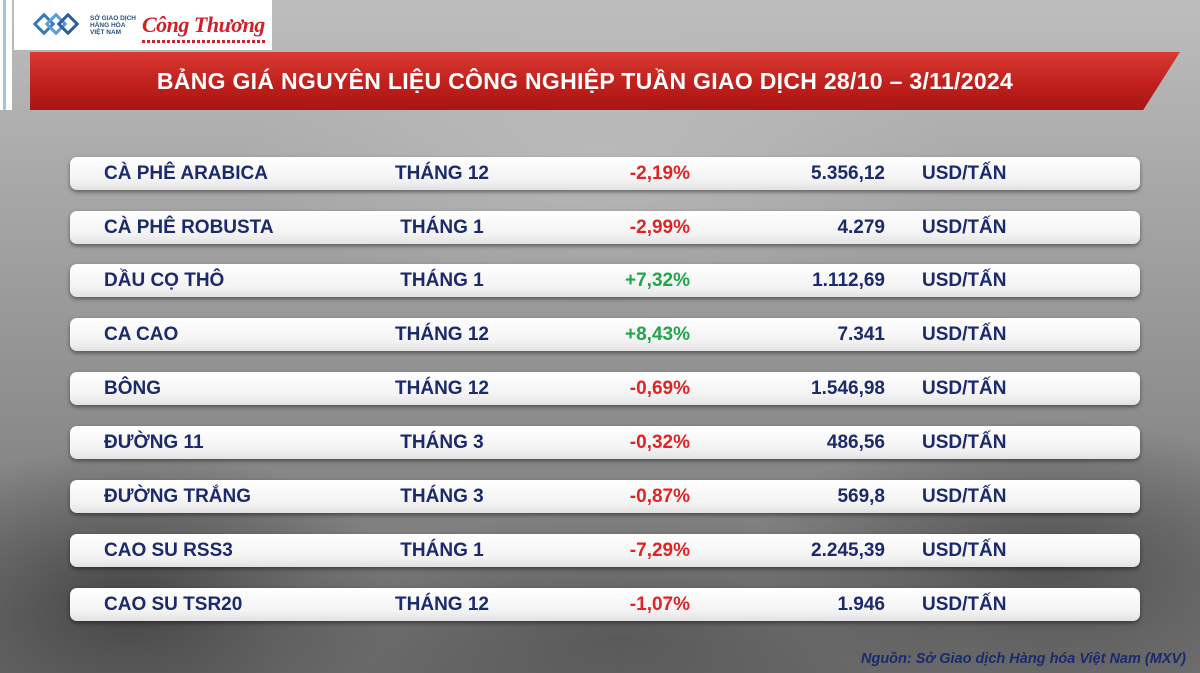 This screenshot has height=673, width=1200. What do you see at coordinates (605, 227) in the screenshot?
I see `table-row: CÀ PHÊ ROBUSTA THÁNG 1 -2,99% 4.279 USD/TẤN` at bounding box center [605, 227].